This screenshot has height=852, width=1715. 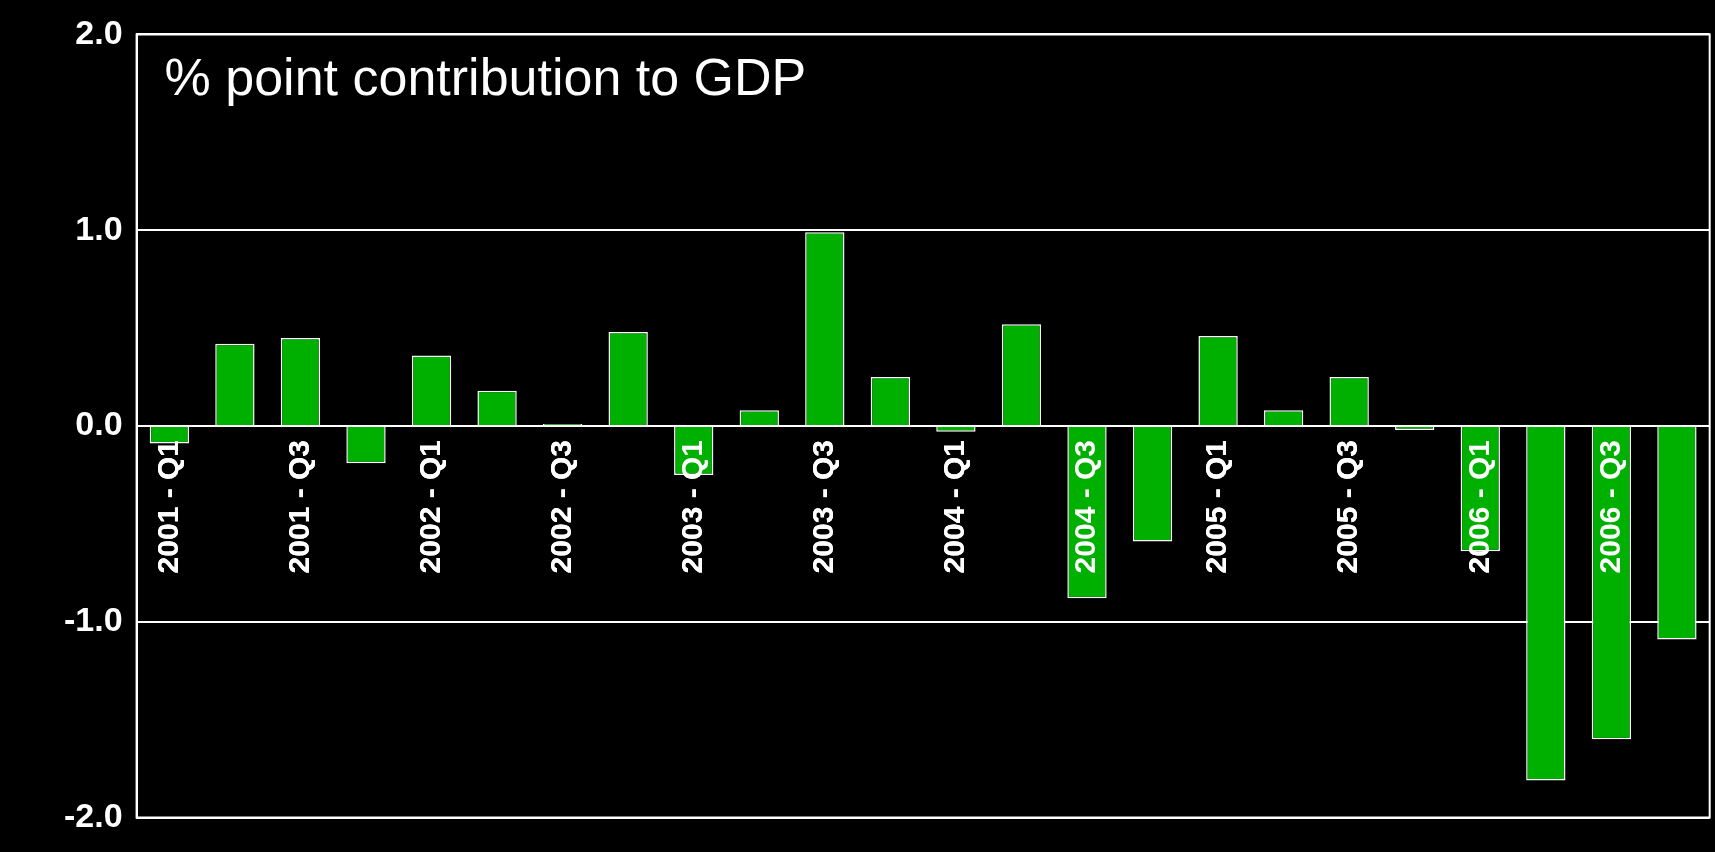 What do you see at coordinates (93, 619) in the screenshot?
I see `y-tick-label: -1.0` at bounding box center [93, 619].